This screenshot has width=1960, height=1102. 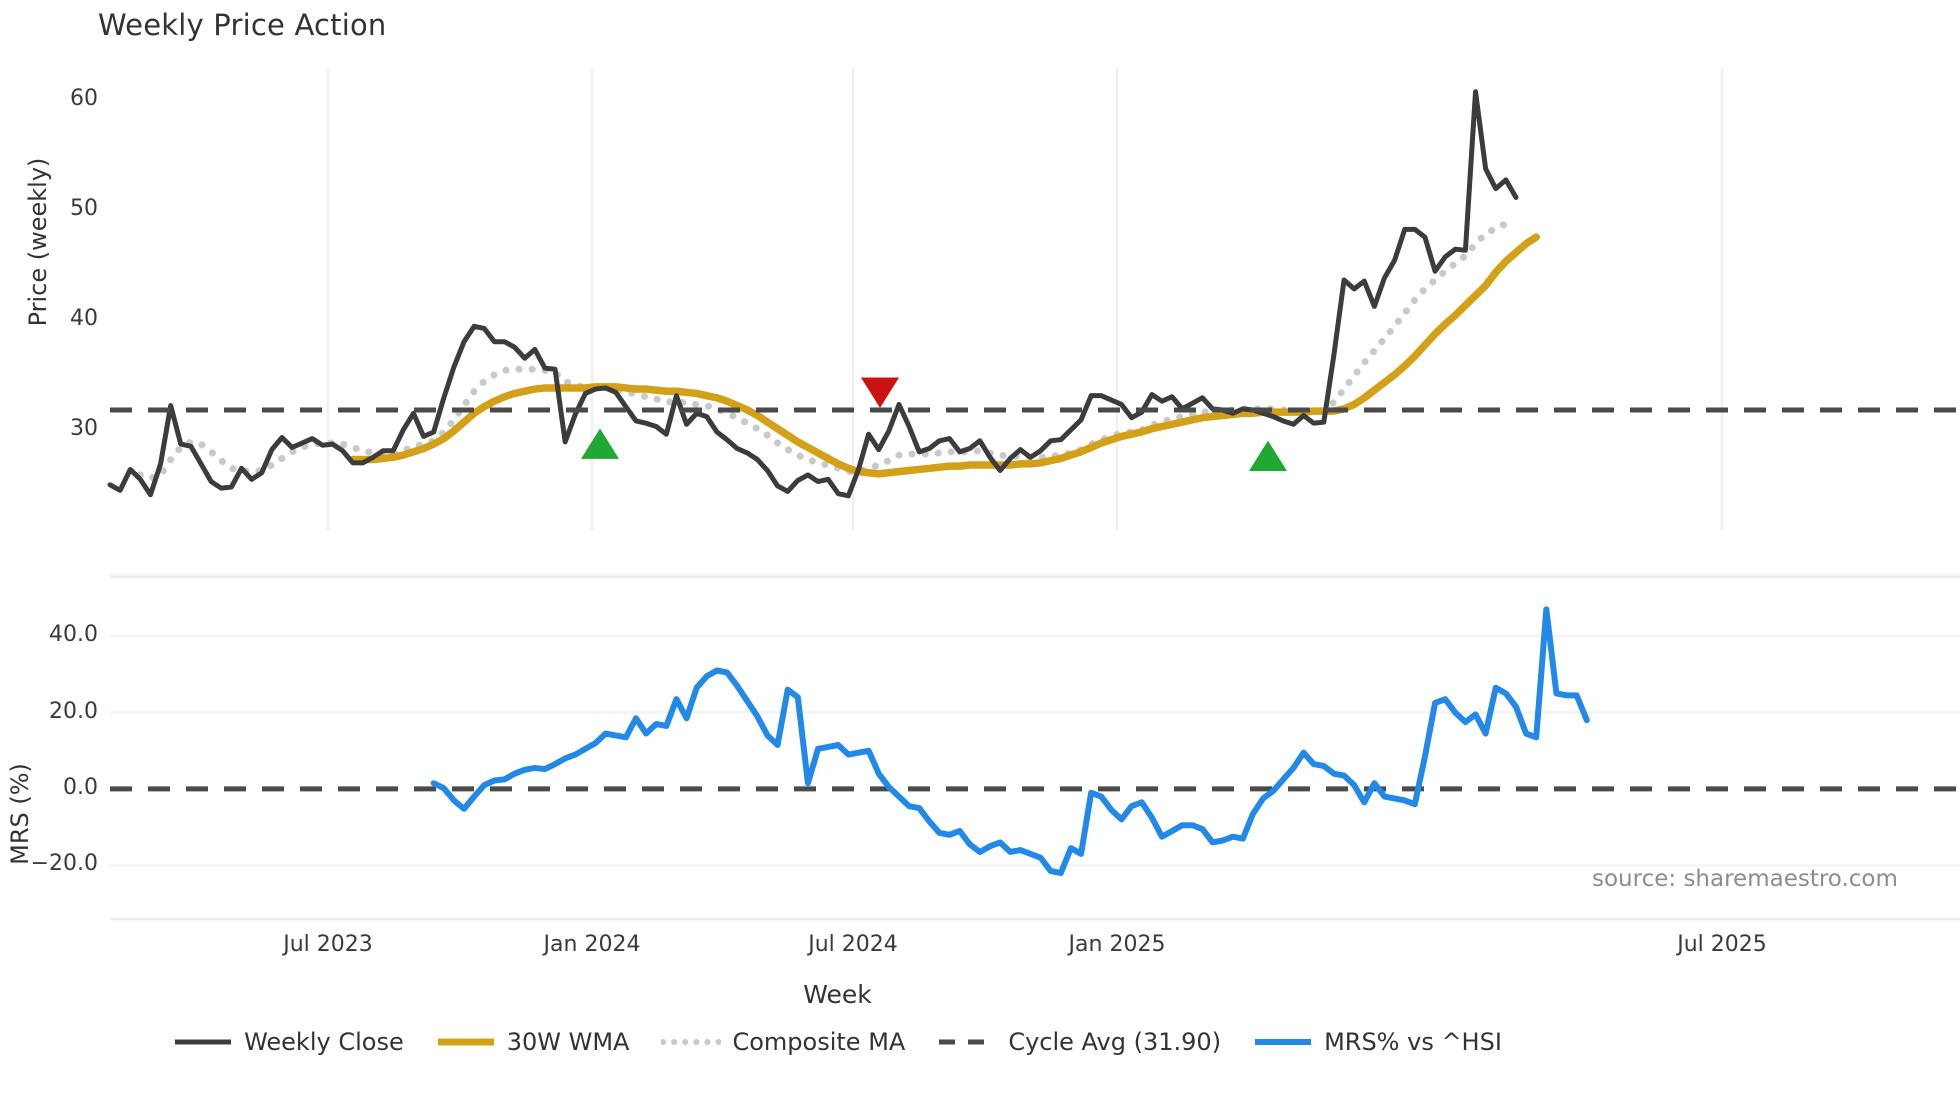 I want to click on price-y-tick-40: 40, so click(x=84, y=318).